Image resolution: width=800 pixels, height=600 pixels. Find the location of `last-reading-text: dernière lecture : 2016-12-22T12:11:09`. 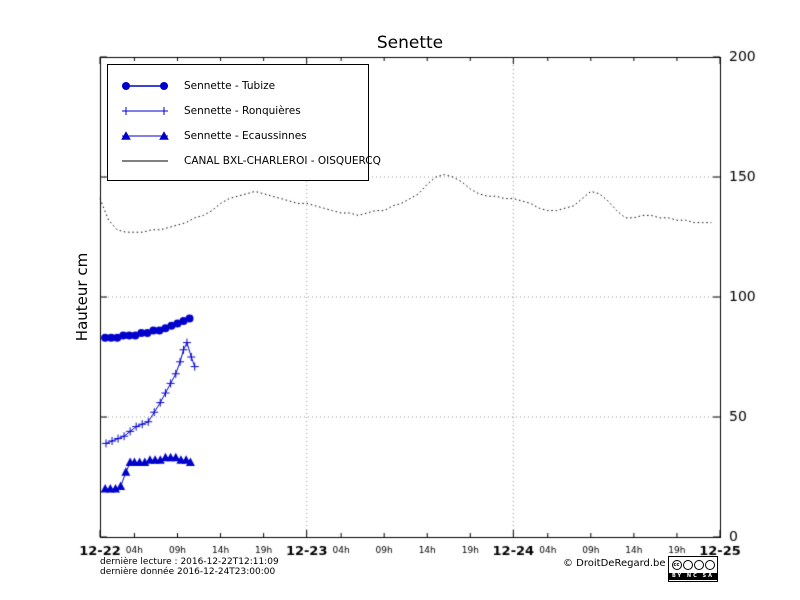

last-reading-text: dernière lecture : 2016-12-22T12:11:09 is located at coordinates (189, 562).